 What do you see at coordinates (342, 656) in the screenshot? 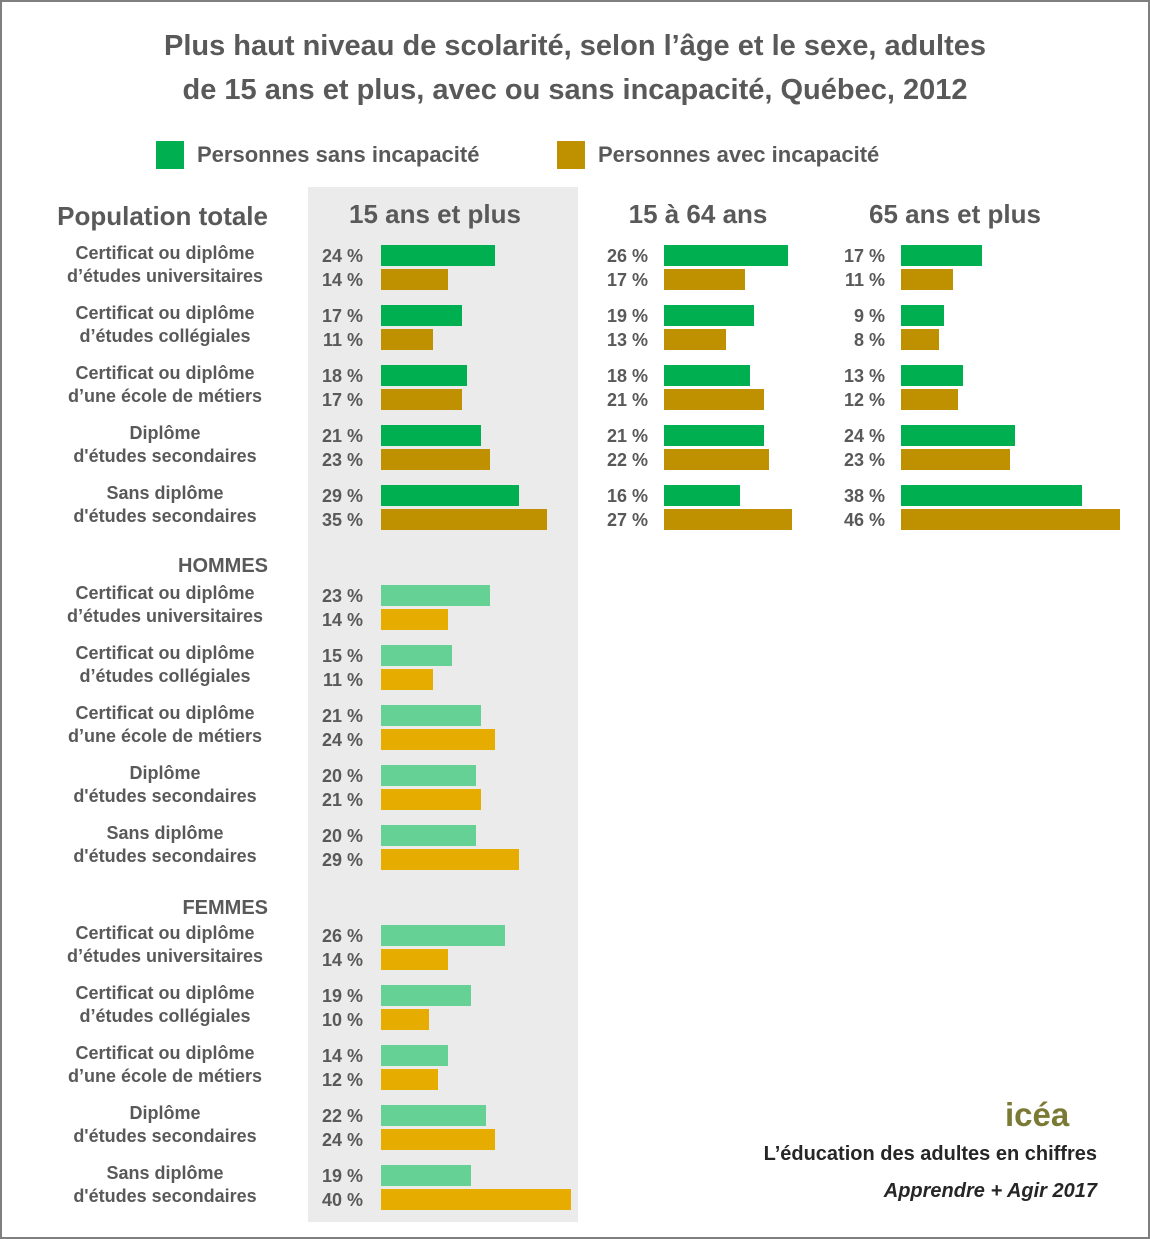
I see `data-label: 15 %` at bounding box center [342, 656].